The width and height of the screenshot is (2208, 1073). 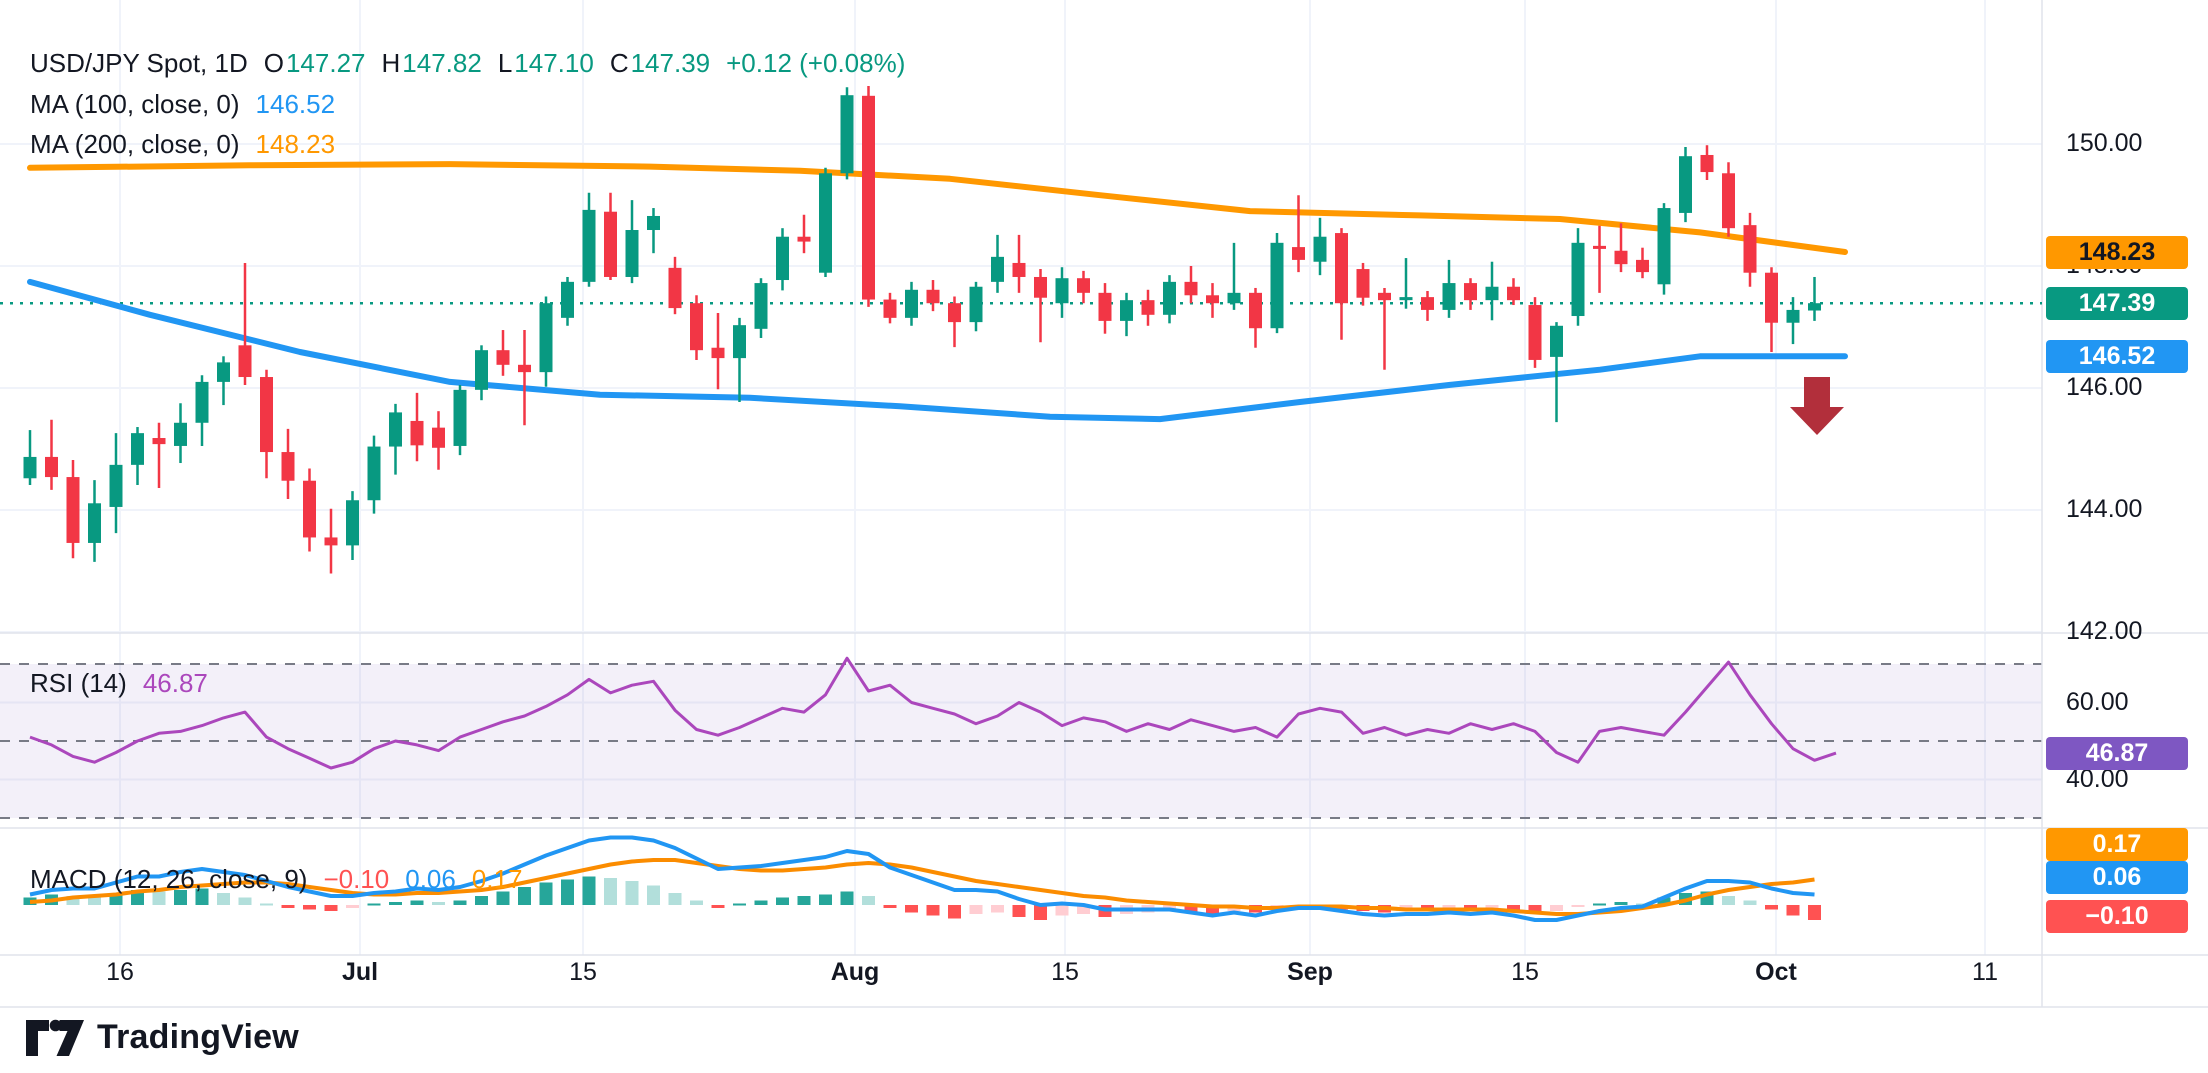 What do you see at coordinates (2117, 754) in the screenshot?
I see `axis-badge-rsi: 46.87` at bounding box center [2117, 754].